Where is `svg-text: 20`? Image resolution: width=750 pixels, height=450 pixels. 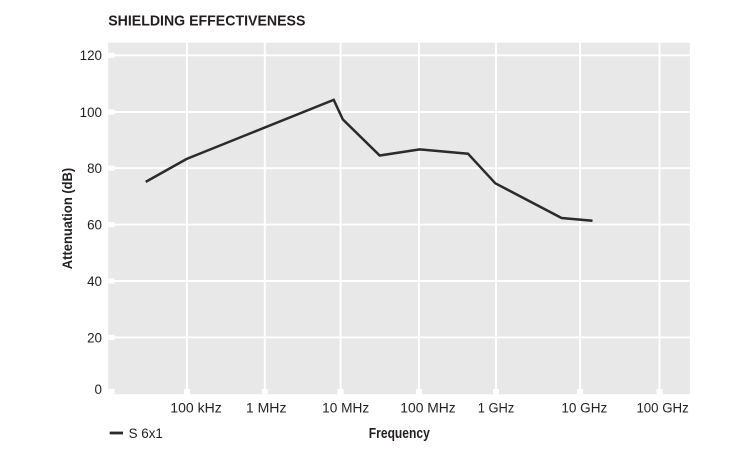 svg-text: 20 is located at coordinates (94, 337).